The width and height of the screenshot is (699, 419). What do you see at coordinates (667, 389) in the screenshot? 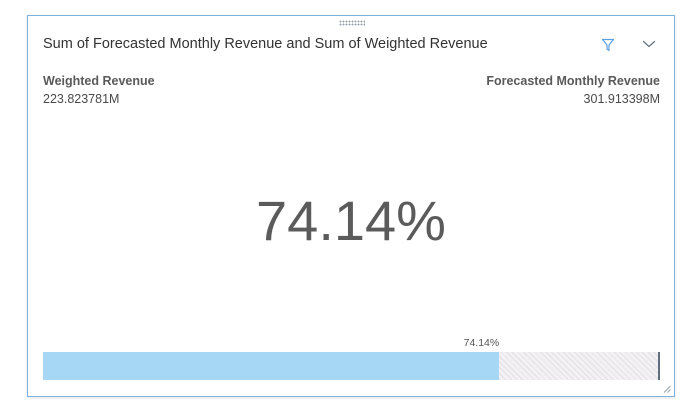
I see `resize-grip-icon` at bounding box center [667, 389].